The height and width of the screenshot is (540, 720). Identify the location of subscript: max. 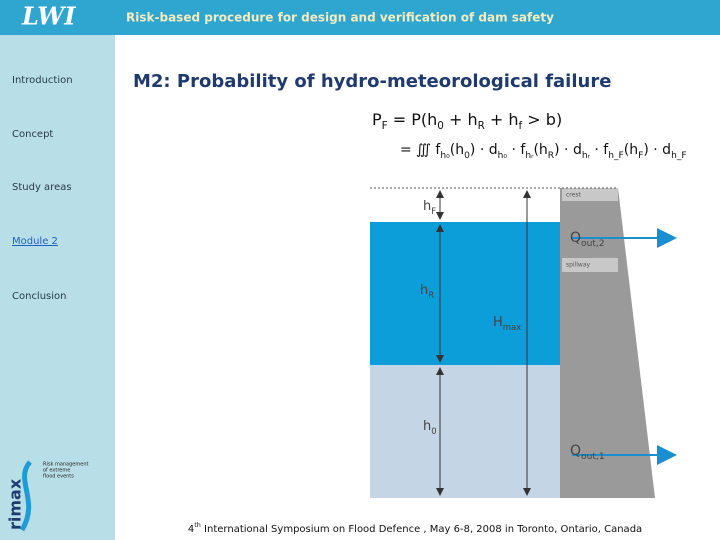
(512, 327).